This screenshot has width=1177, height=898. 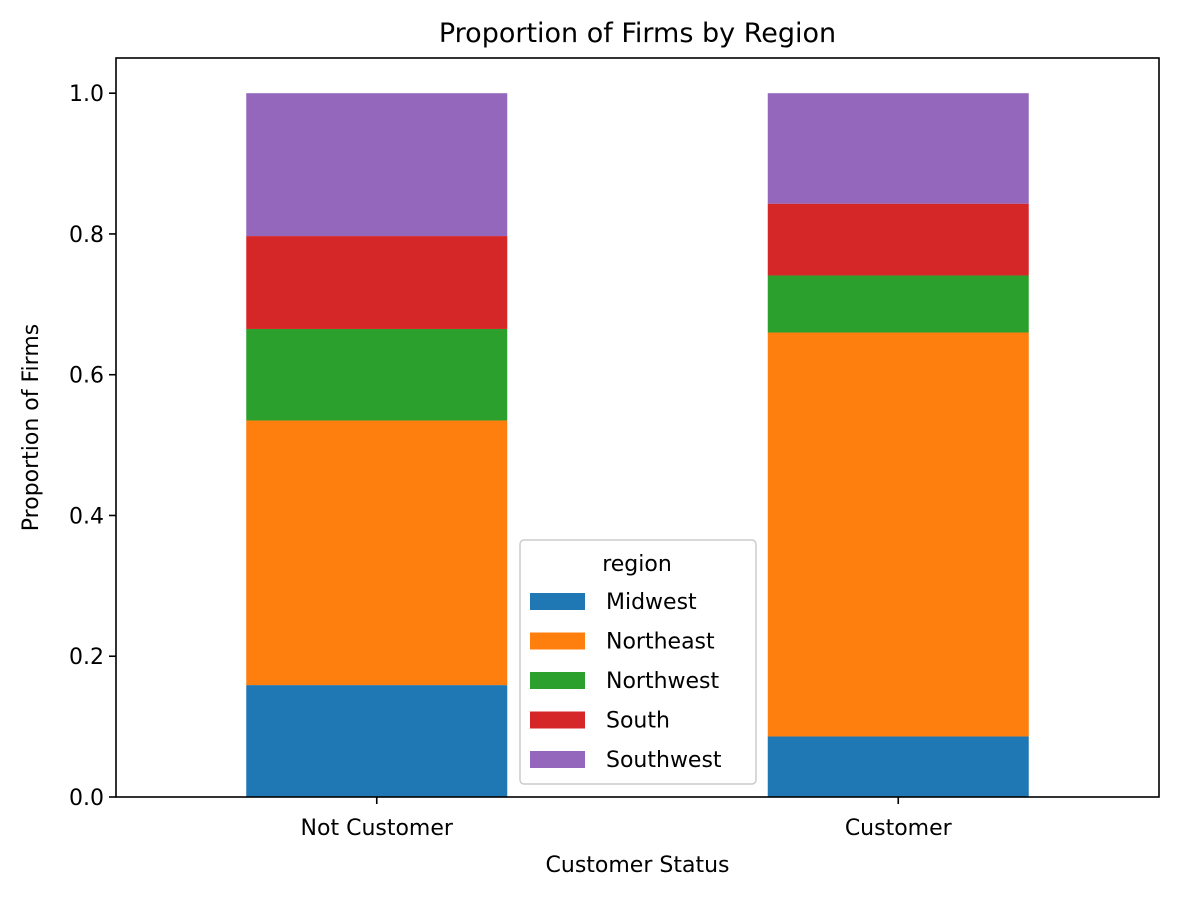 I want to click on bar-midwest-not-customer, so click(x=377, y=741).